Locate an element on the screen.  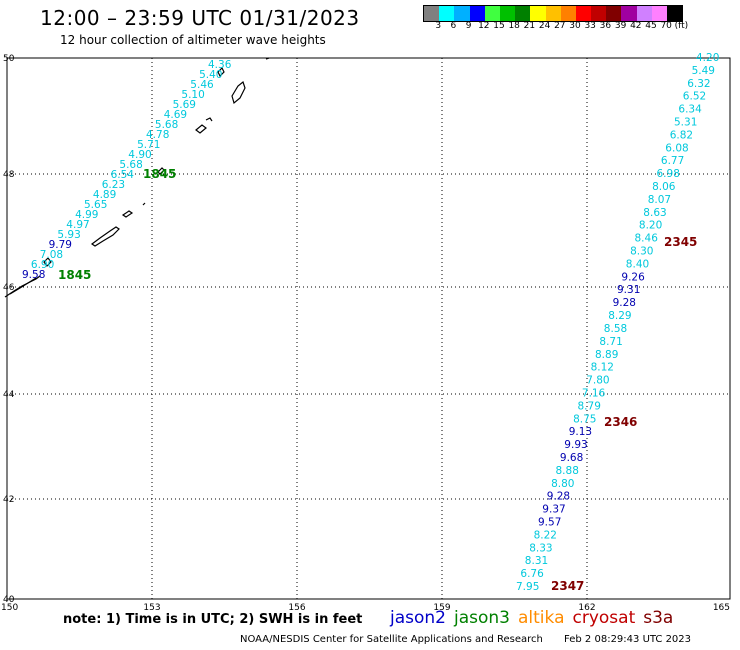
latitude-tick-label: 44 is located at coordinates (9, 395).